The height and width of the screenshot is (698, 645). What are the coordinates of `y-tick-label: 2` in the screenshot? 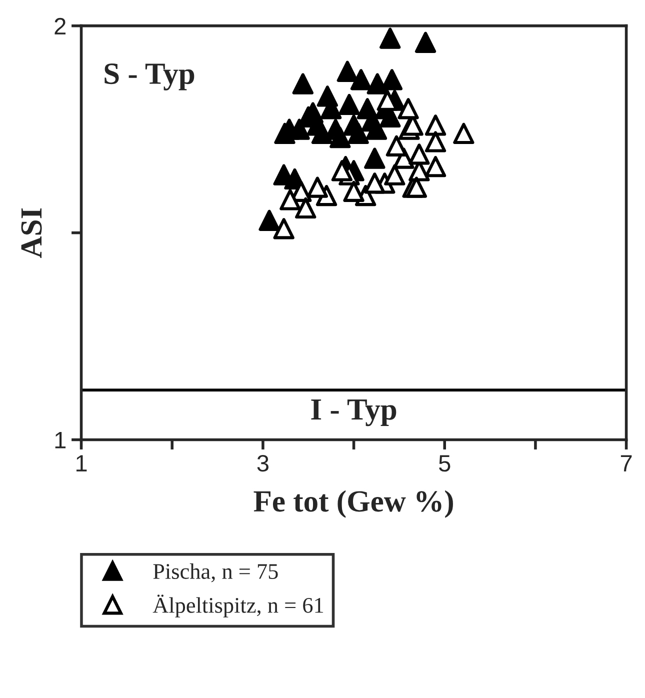 It's located at (60, 26).